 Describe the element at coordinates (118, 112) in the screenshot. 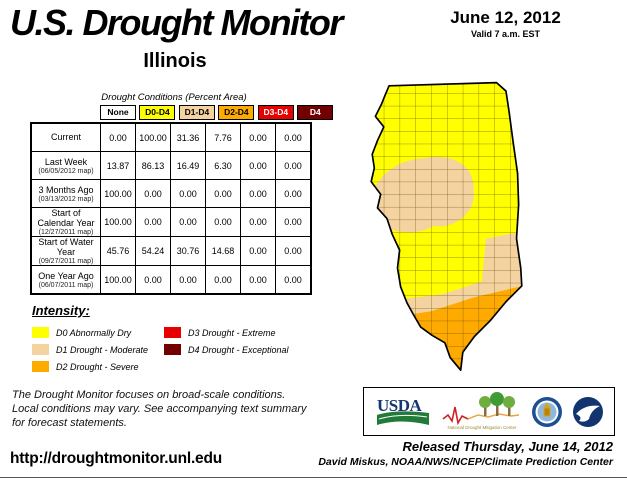

I see `column-header-none: None` at that location.